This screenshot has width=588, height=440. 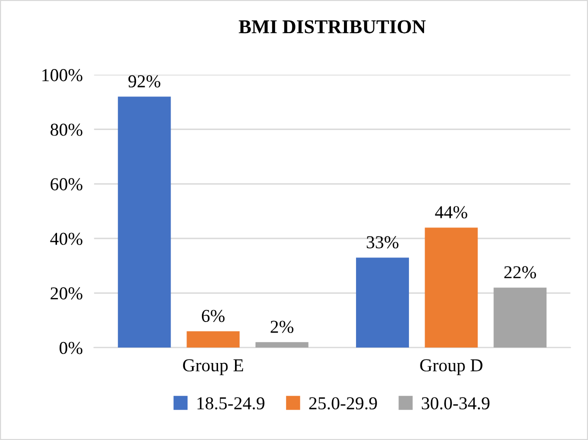 What do you see at coordinates (144, 81) in the screenshot?
I see `data-label: 92%` at bounding box center [144, 81].